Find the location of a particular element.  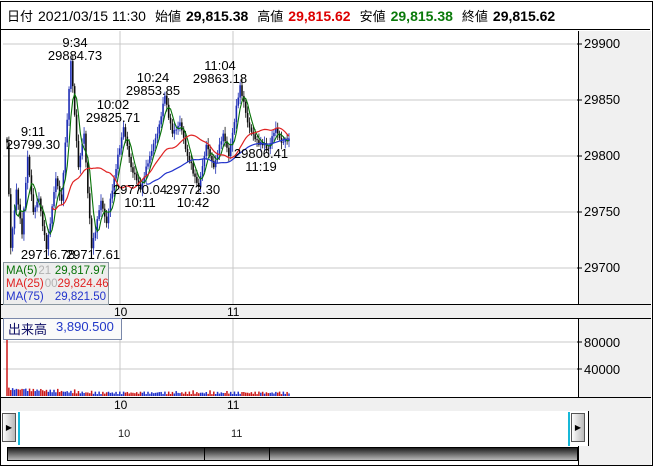

volume-legend: 出来高 3,890.500 is located at coordinates (62, 329).